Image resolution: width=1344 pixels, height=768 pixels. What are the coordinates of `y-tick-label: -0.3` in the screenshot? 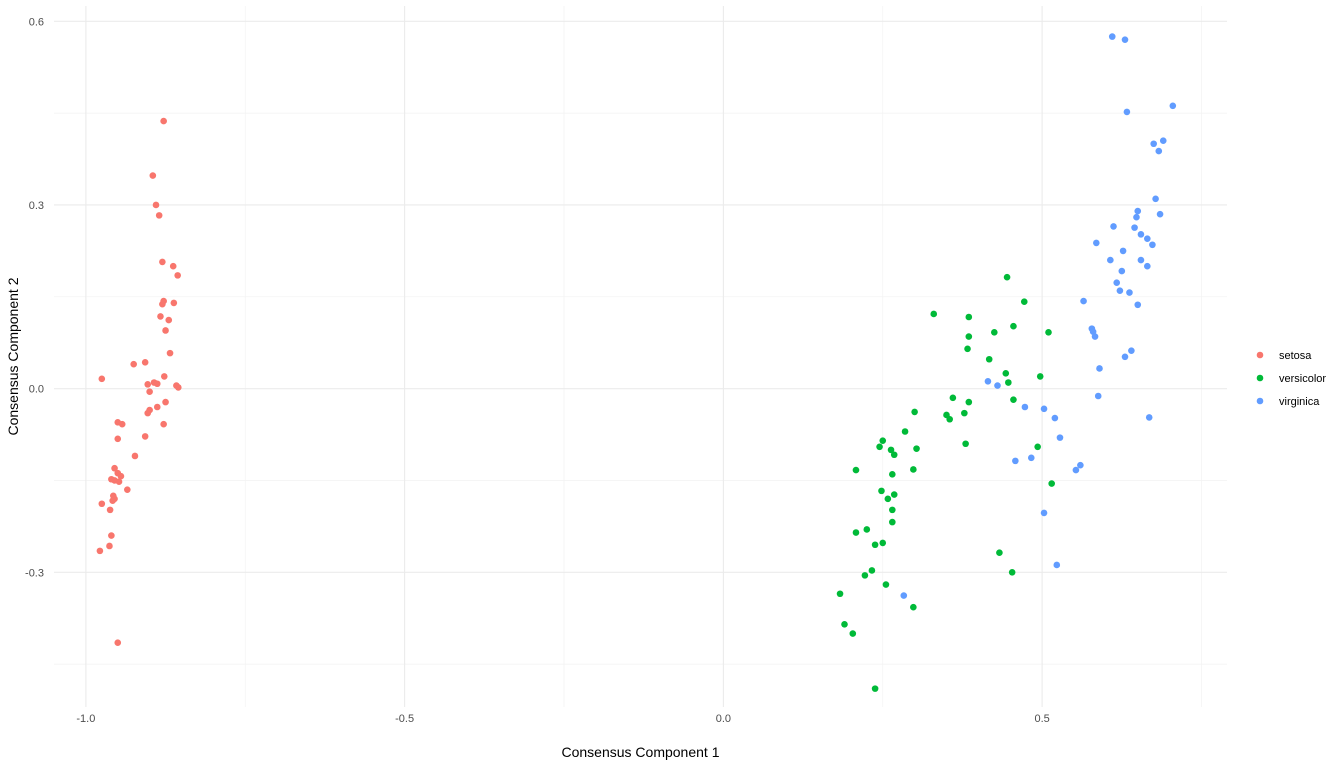 It's located at (34, 573).